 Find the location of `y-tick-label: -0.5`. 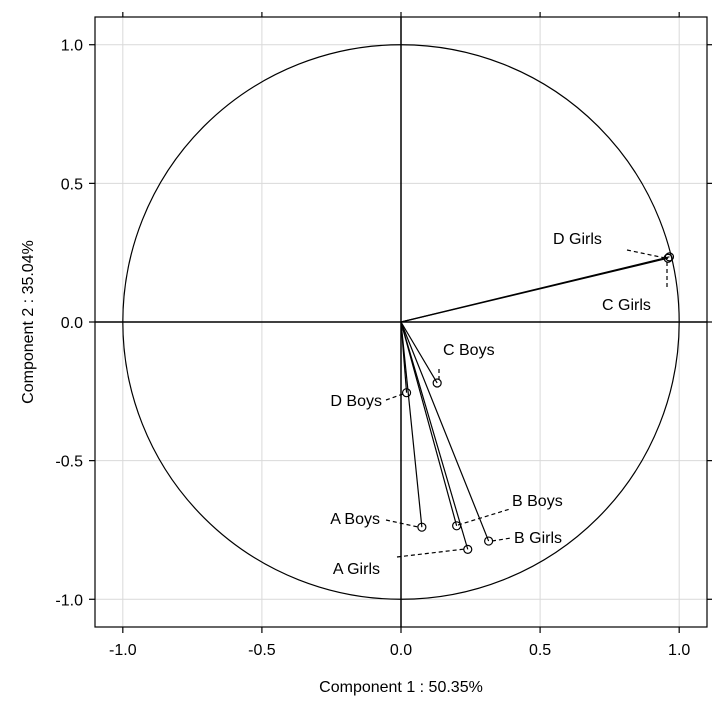

y-tick-label: -0.5 is located at coordinates (69, 462).